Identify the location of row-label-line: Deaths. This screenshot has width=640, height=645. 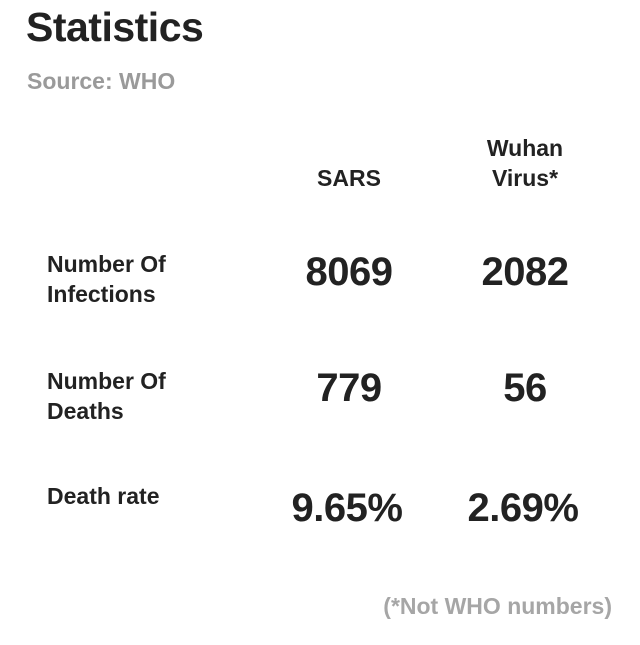
(85, 411).